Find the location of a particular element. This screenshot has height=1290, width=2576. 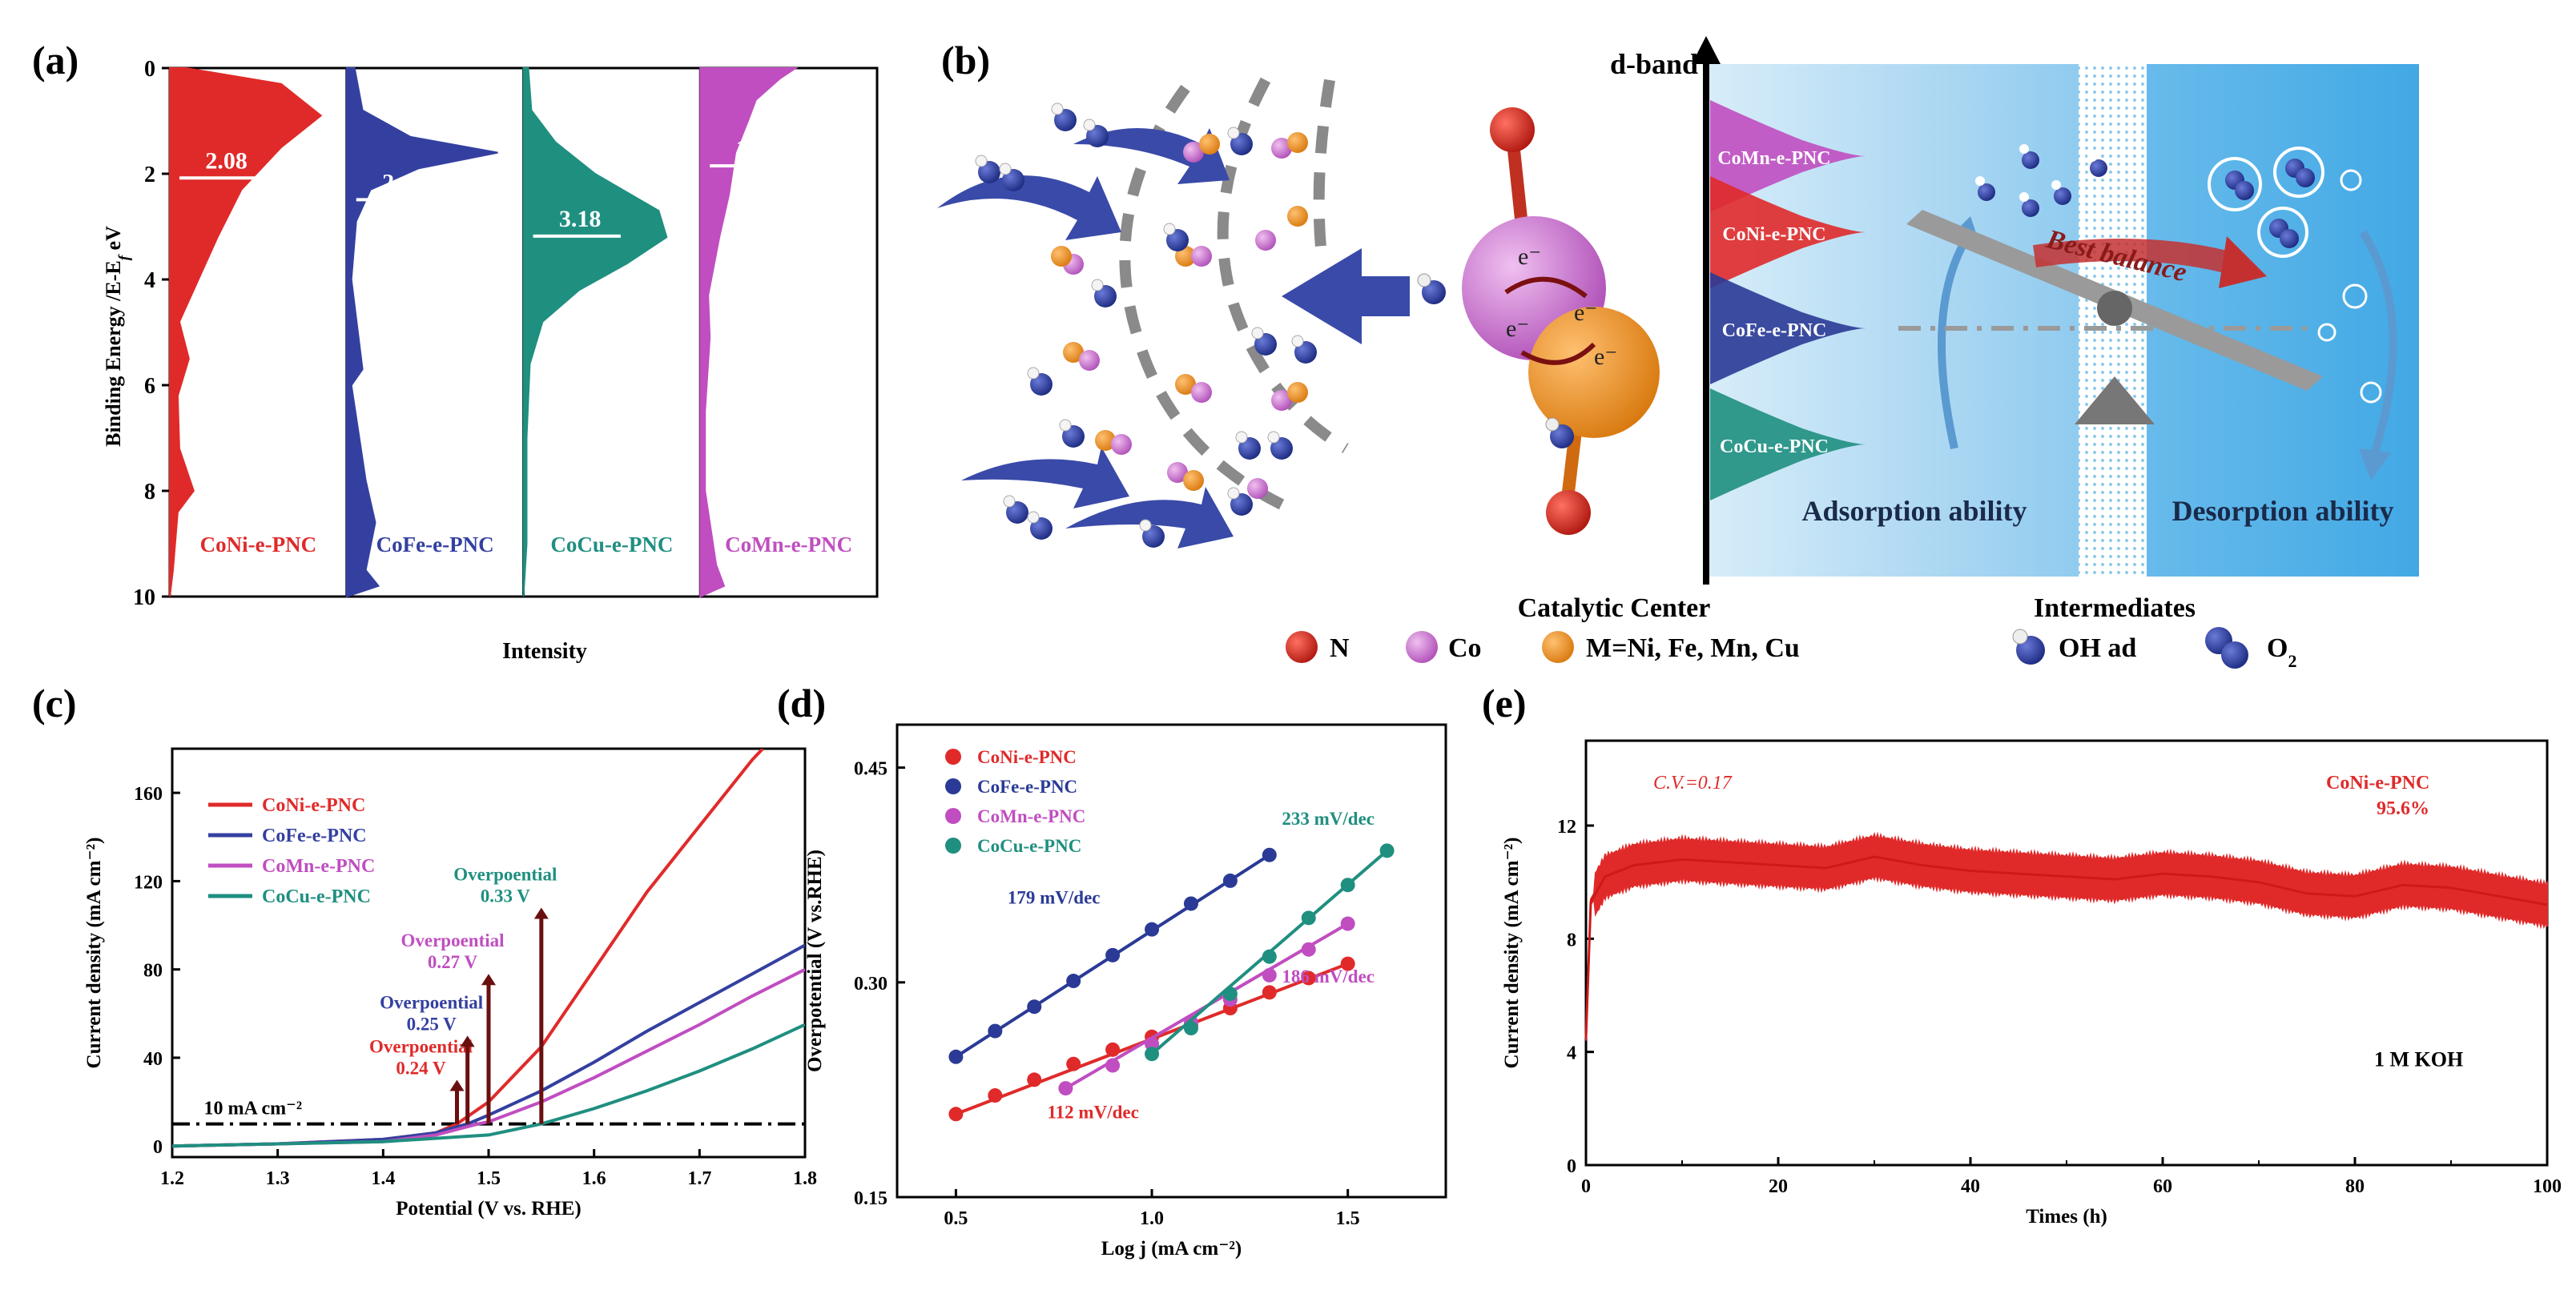

x-tick-label: 1.3 is located at coordinates (278, 1179).